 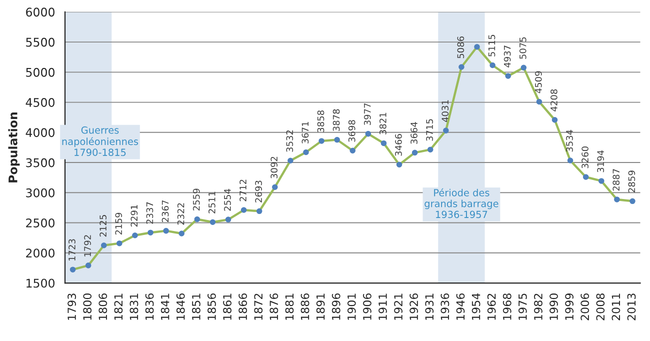 I want to click on x-tick-label: 1876, so click(x=274, y=306).